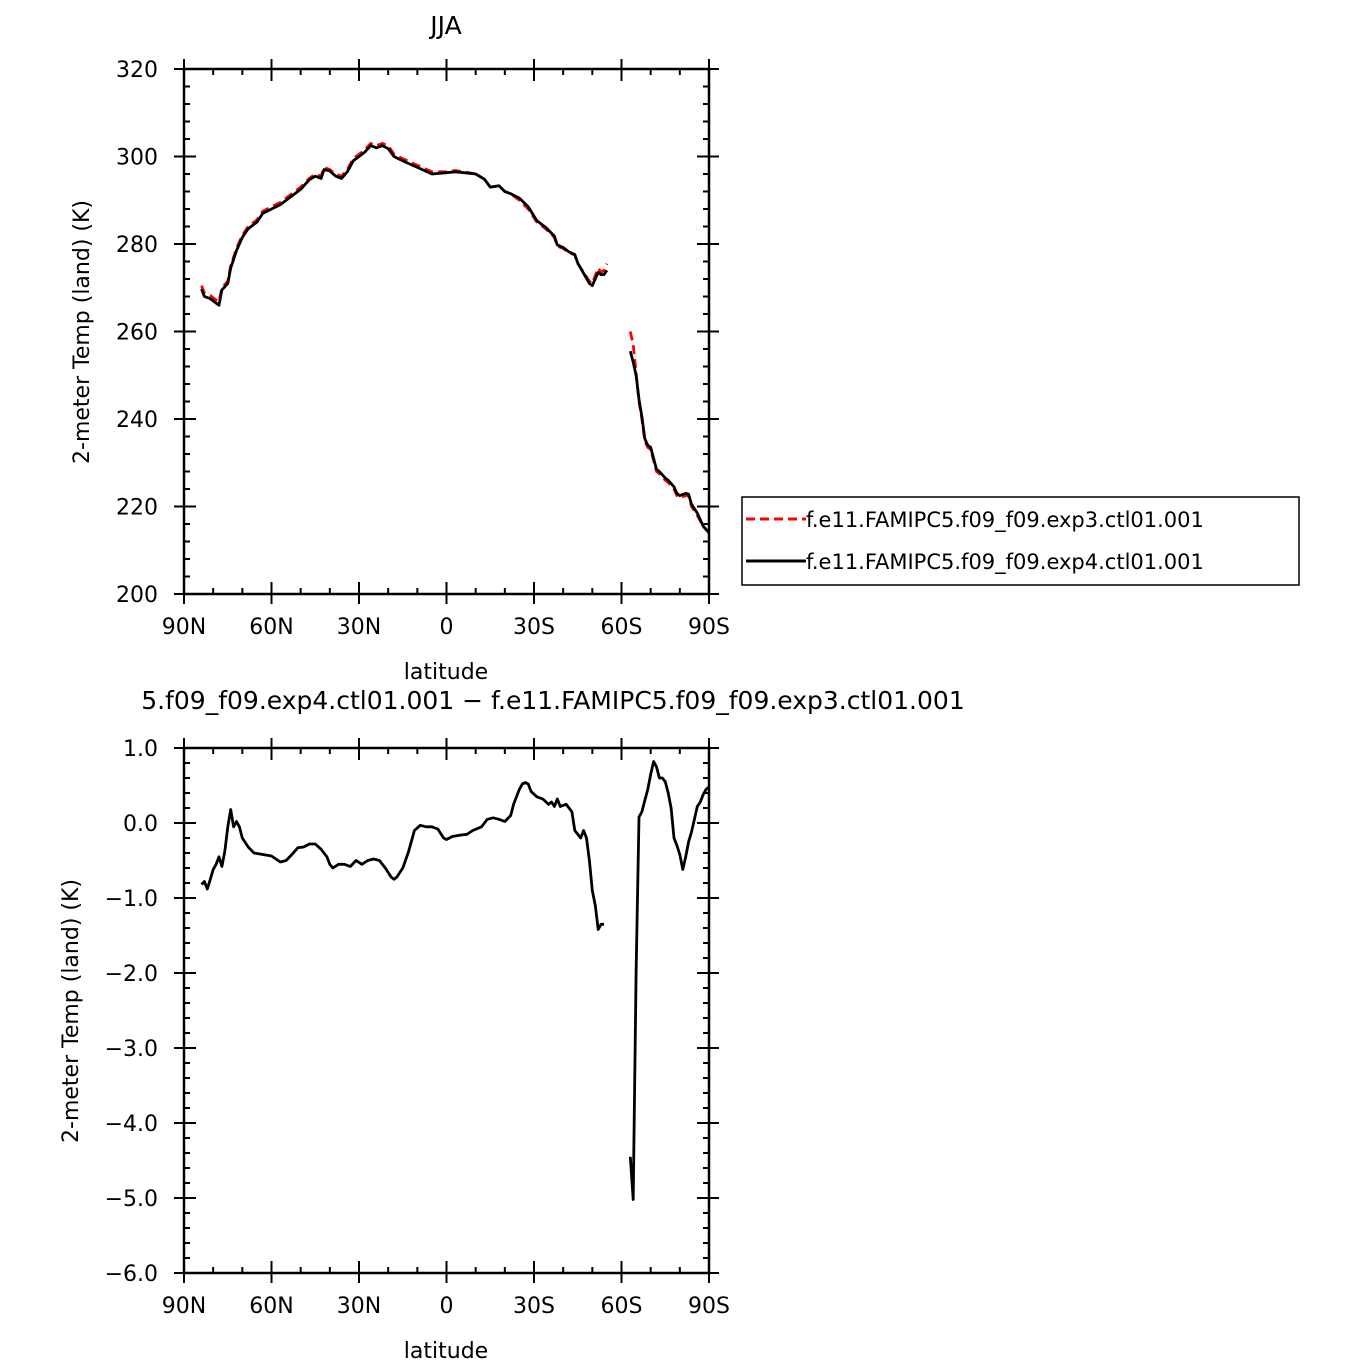 This screenshot has width=1369, height=1369. I want to click on y-tick-label: 240, so click(137, 420).